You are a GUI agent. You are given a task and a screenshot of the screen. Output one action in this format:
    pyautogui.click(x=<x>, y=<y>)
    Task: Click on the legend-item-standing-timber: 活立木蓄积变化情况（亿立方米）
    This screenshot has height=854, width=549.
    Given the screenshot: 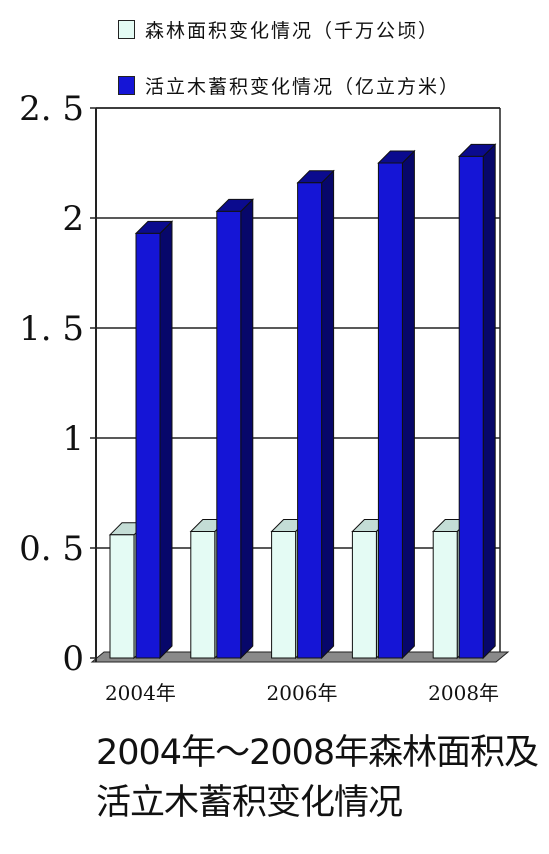 What is the action you would take?
    pyautogui.click(x=289, y=85)
    